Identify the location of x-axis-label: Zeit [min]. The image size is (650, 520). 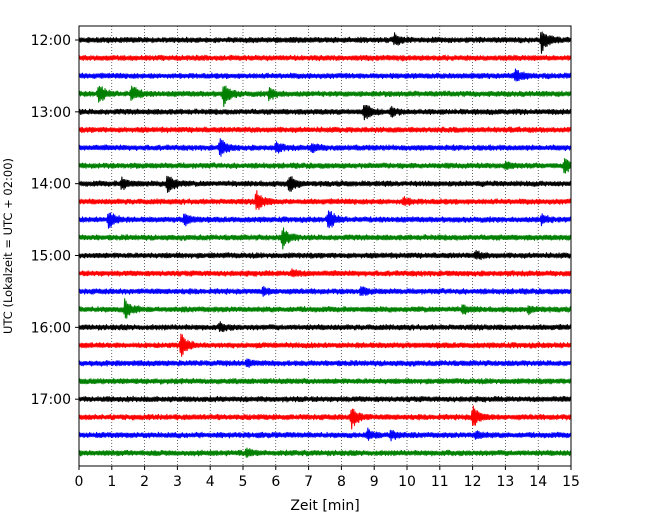
(324, 506).